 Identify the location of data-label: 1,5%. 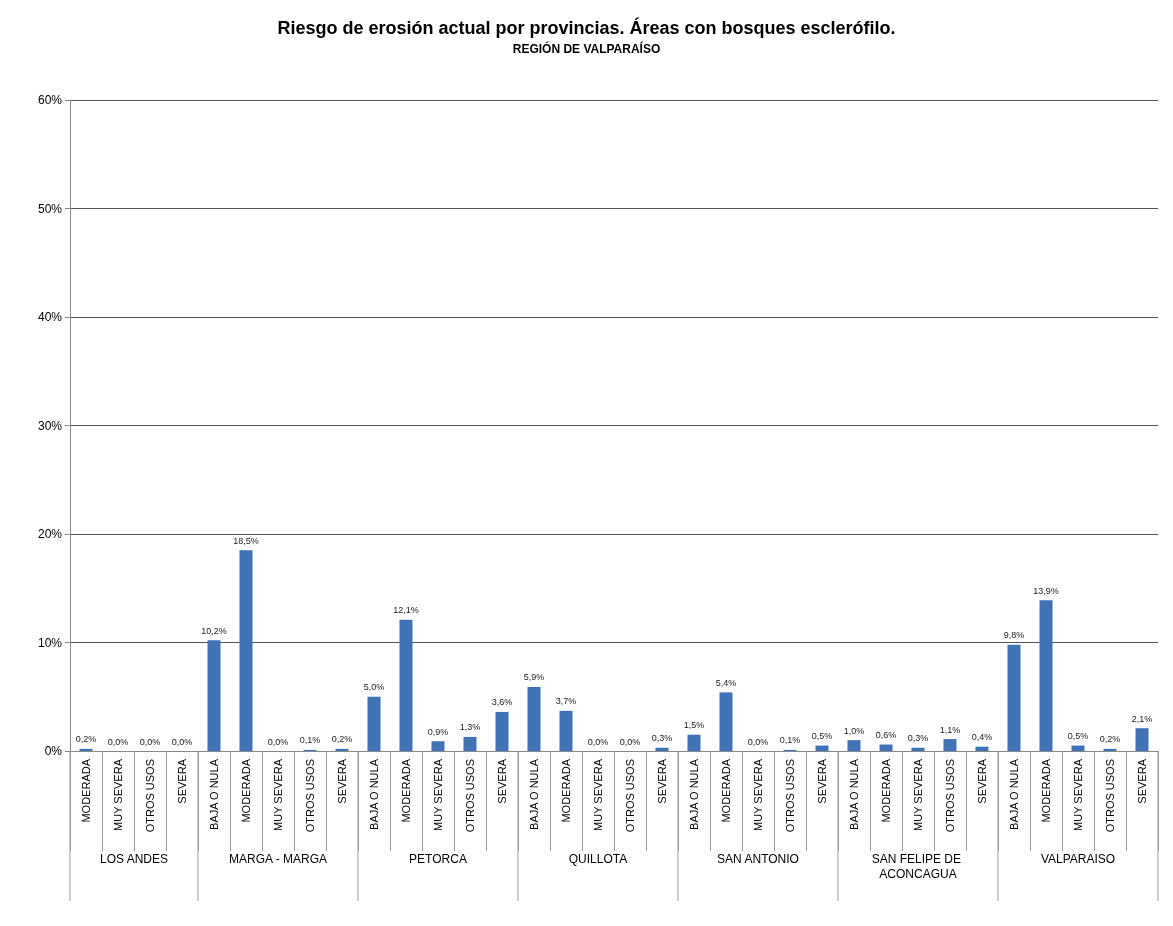
(694, 725).